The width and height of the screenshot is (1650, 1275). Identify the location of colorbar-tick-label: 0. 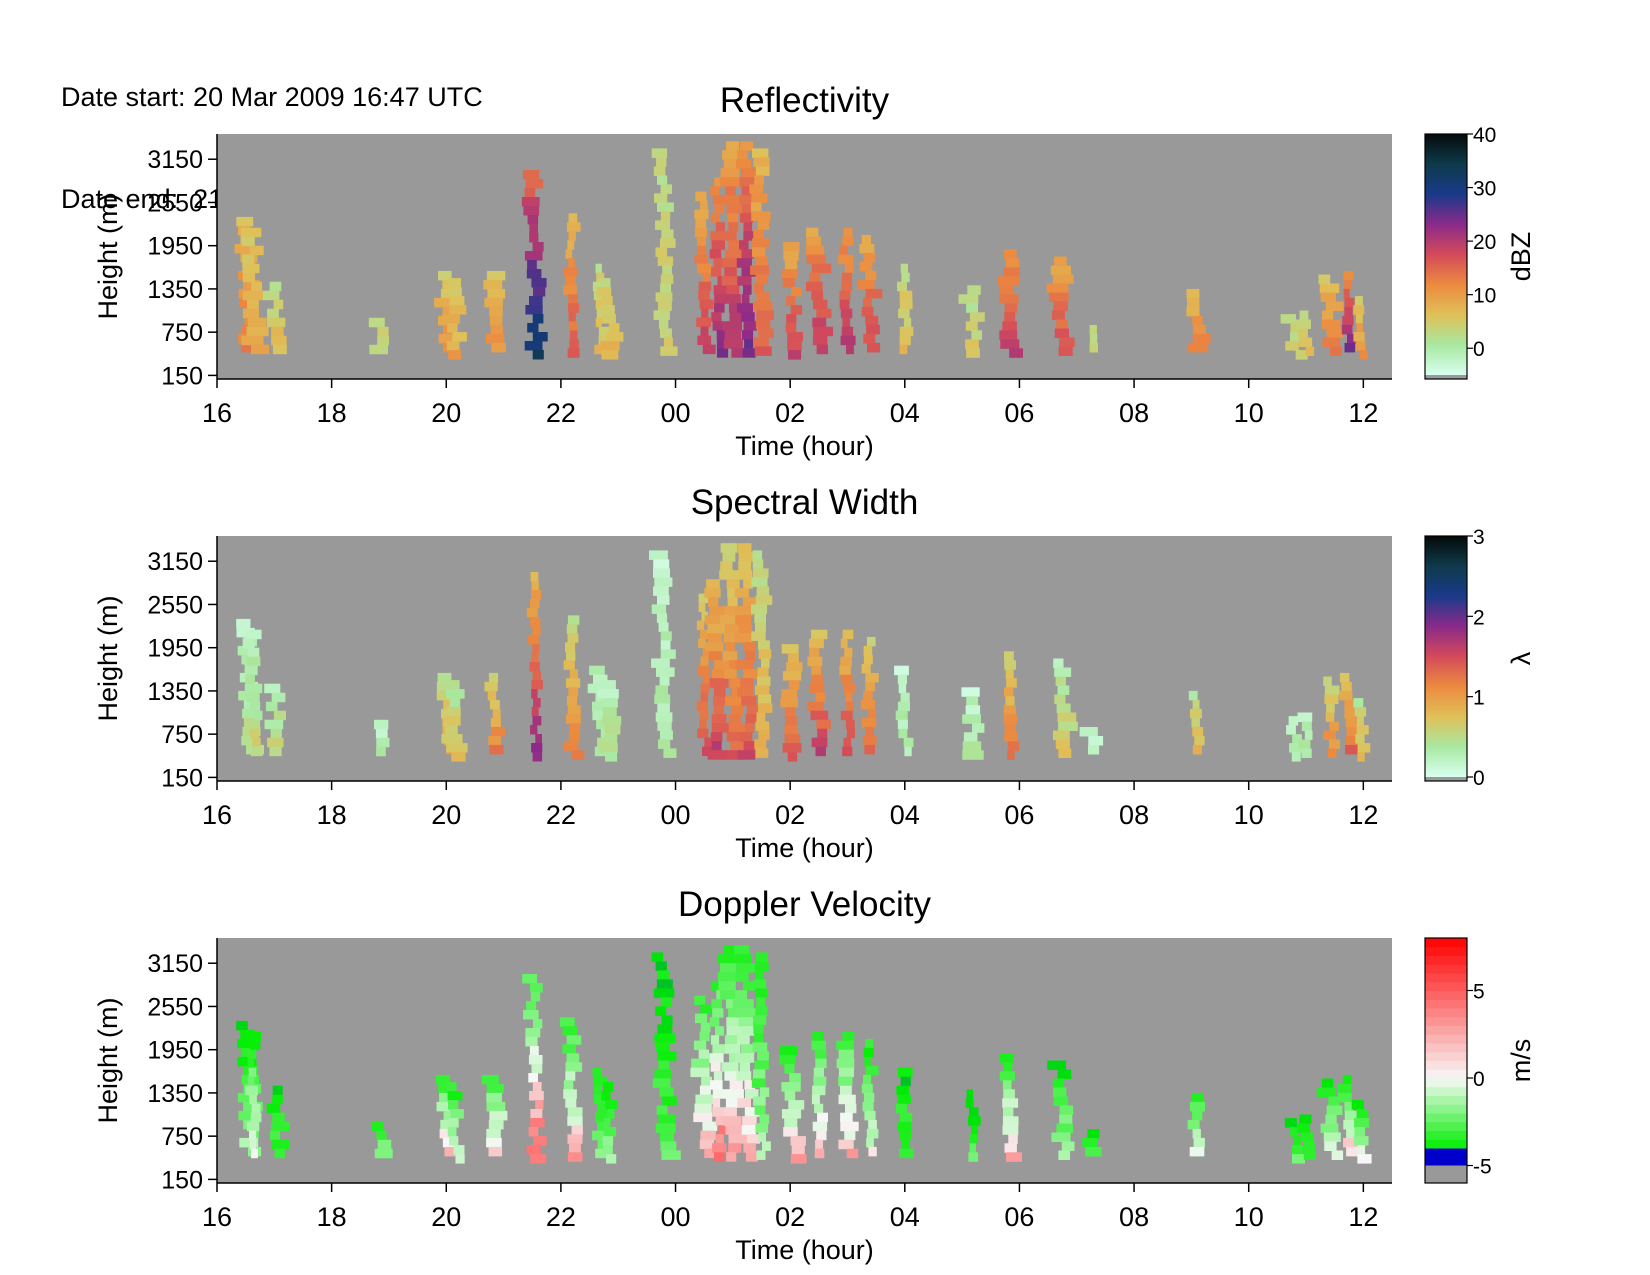
(1479, 349).